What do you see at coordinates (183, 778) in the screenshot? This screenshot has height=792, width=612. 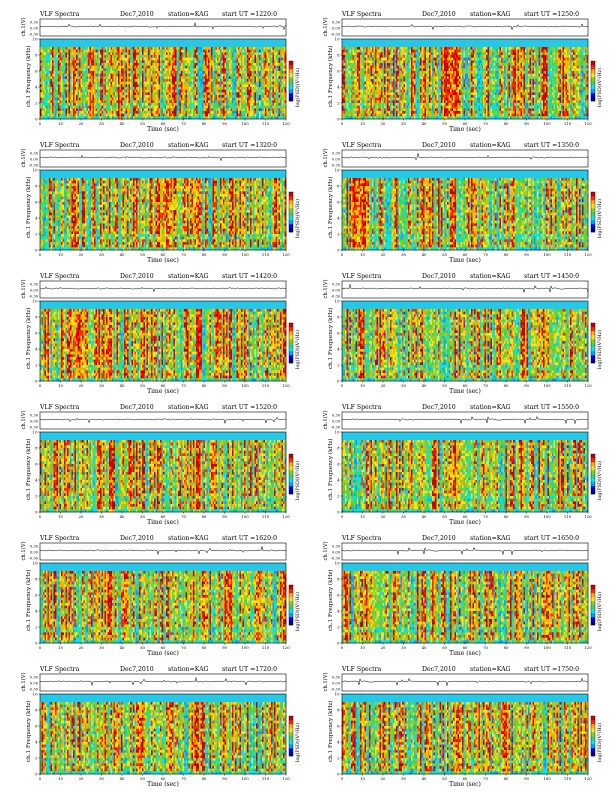 I see `x-tick-label: 70` at bounding box center [183, 778].